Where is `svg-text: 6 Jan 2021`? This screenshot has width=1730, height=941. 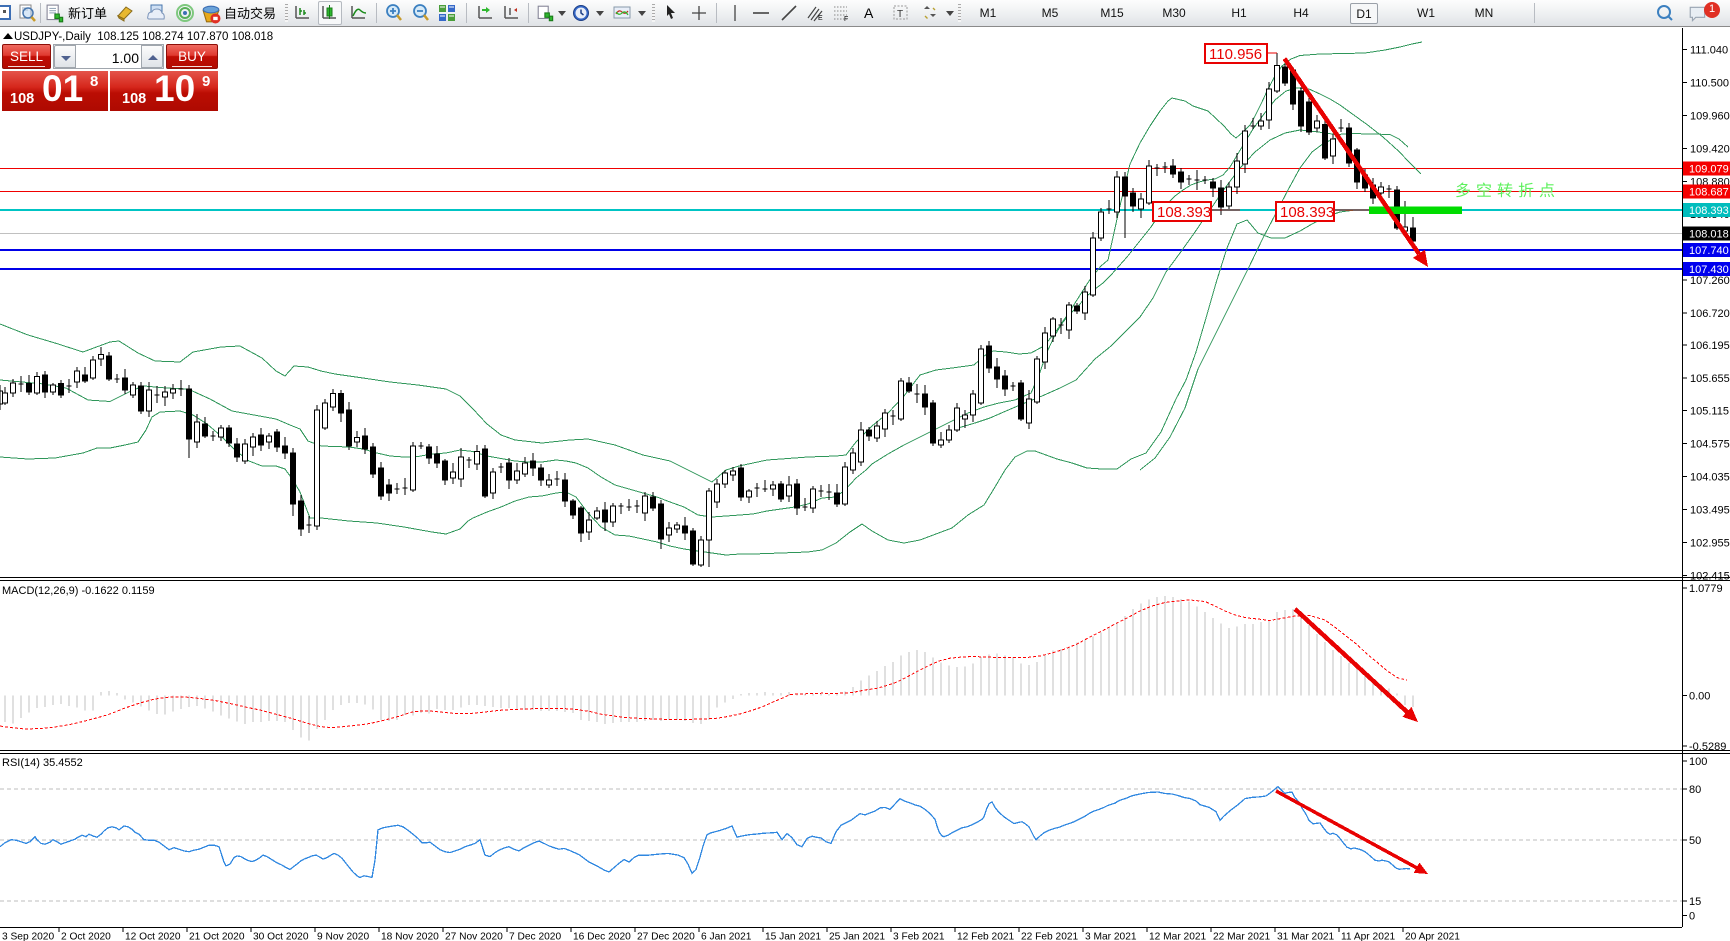
svg-text: 6 Jan 2021 is located at coordinates (726, 936).